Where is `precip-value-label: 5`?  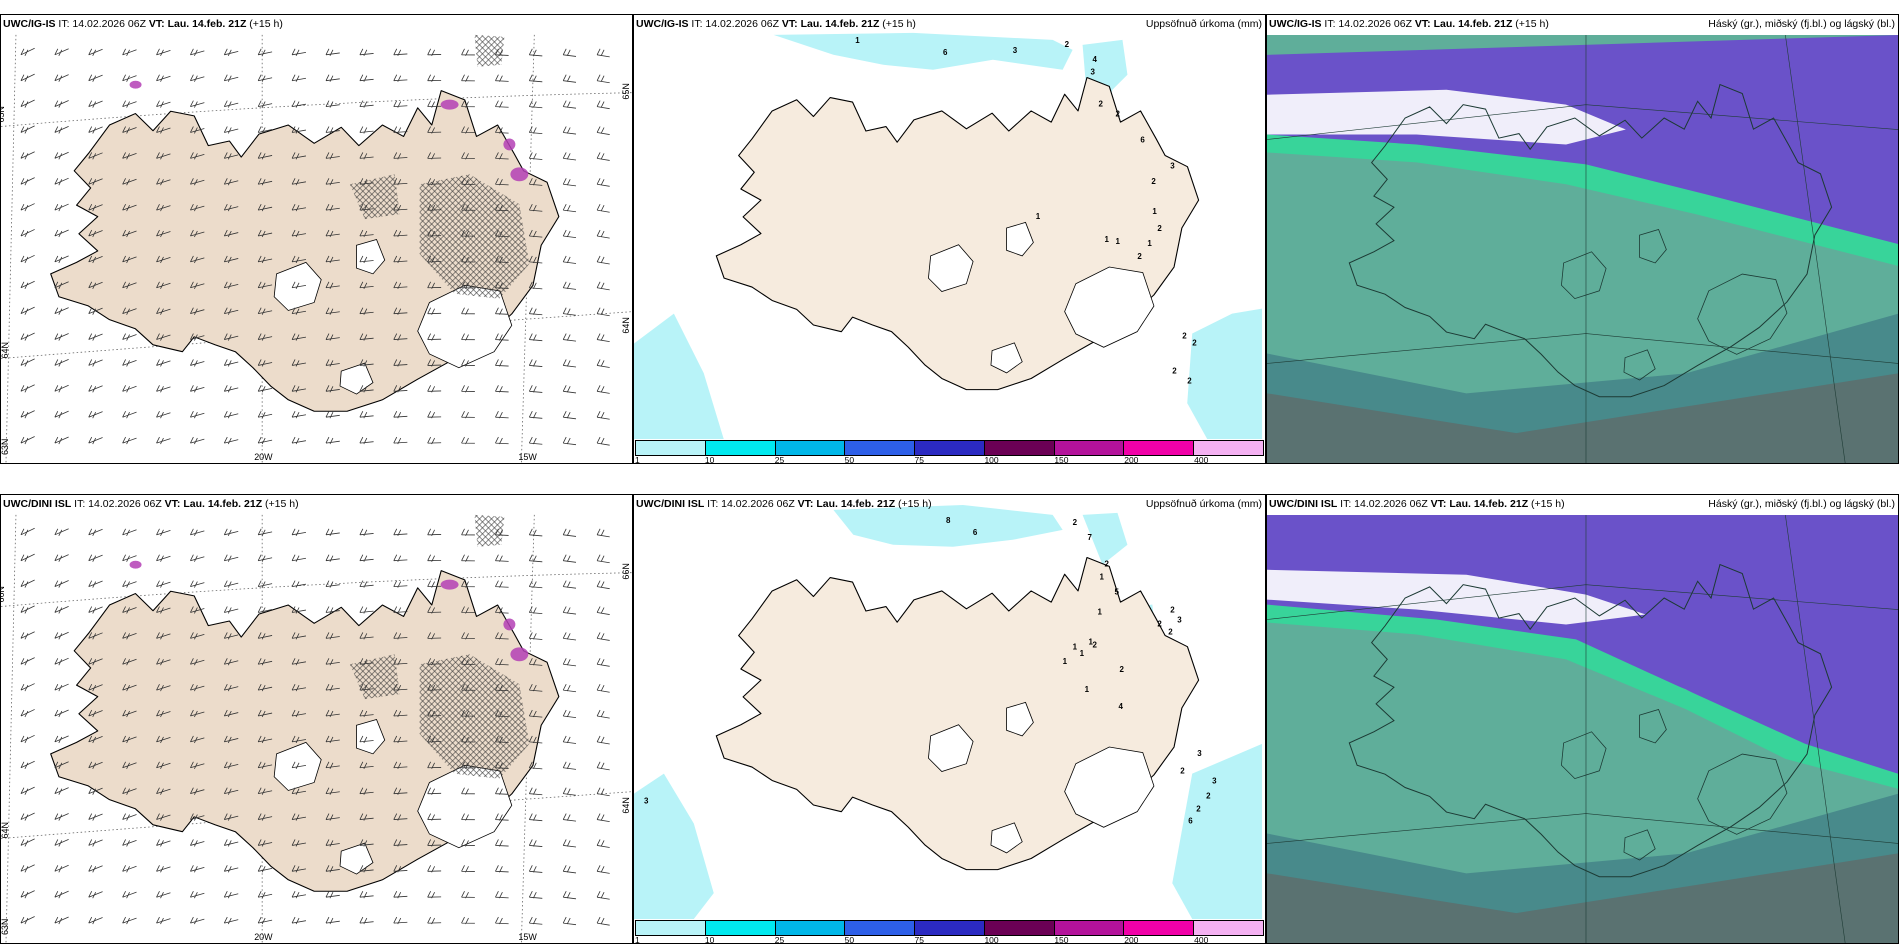 precip-value-label: 5 is located at coordinates (1116, 592).